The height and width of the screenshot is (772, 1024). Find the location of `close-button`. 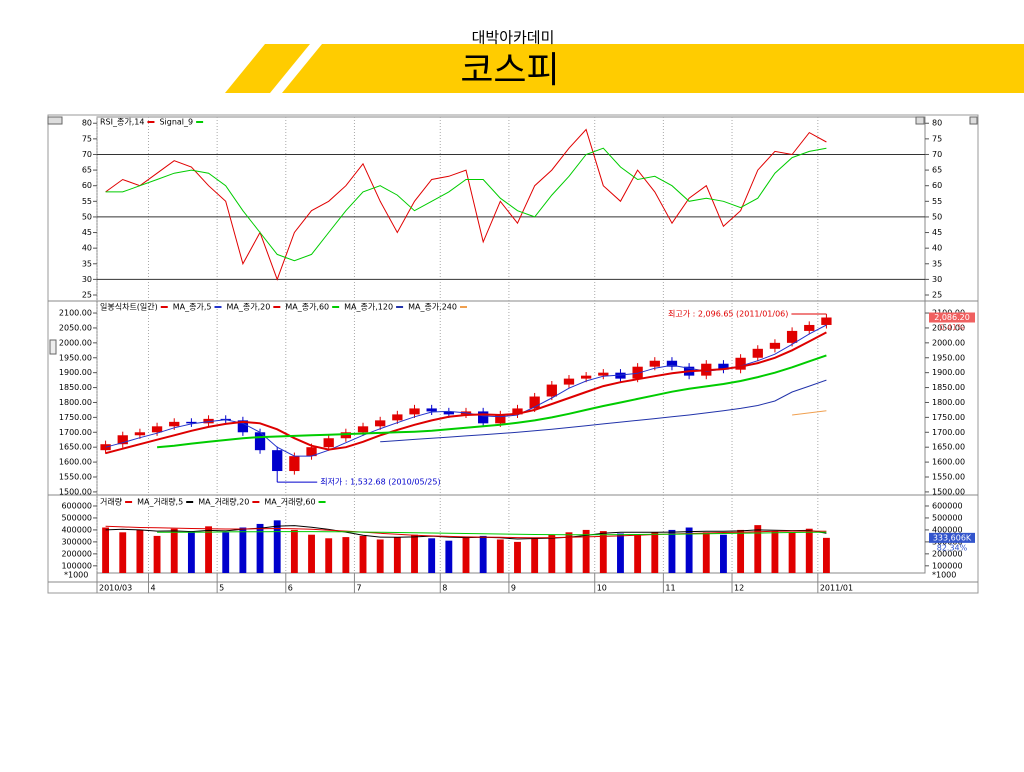

close-button is located at coordinates (973, 120).